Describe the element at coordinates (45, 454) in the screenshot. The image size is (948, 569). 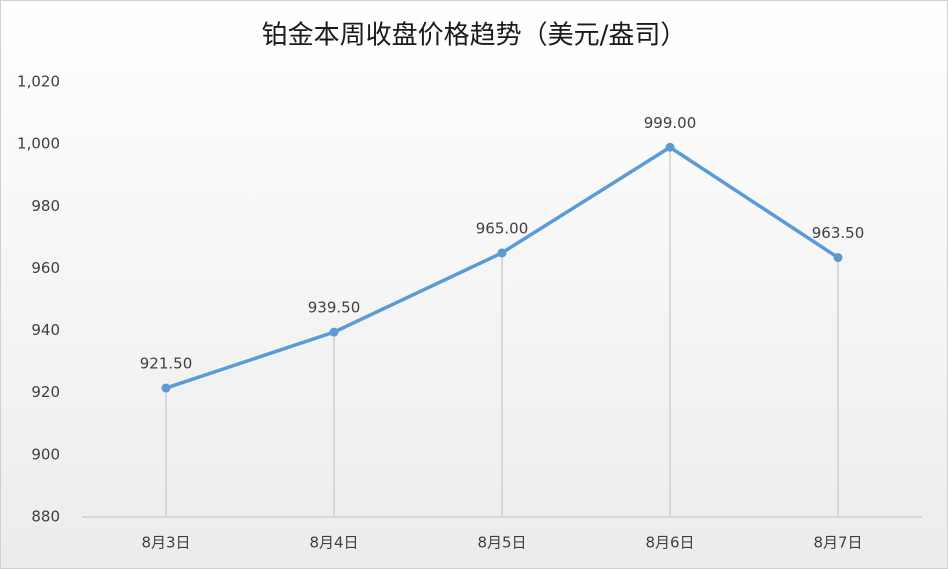
I see `y-tick-label: 900` at that location.